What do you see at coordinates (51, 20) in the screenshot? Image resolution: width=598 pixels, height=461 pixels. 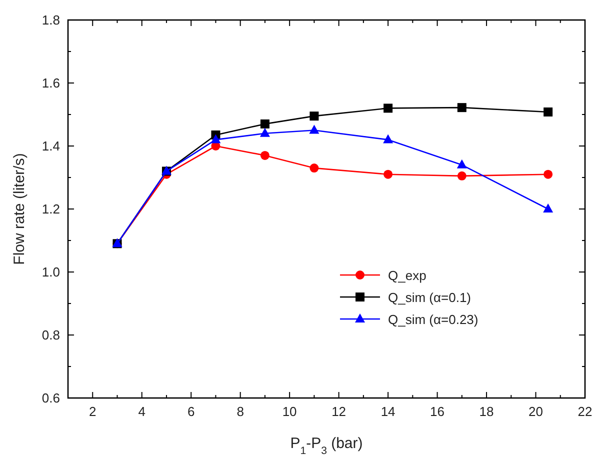 I see `y-tick-label: 1.8` at bounding box center [51, 20].